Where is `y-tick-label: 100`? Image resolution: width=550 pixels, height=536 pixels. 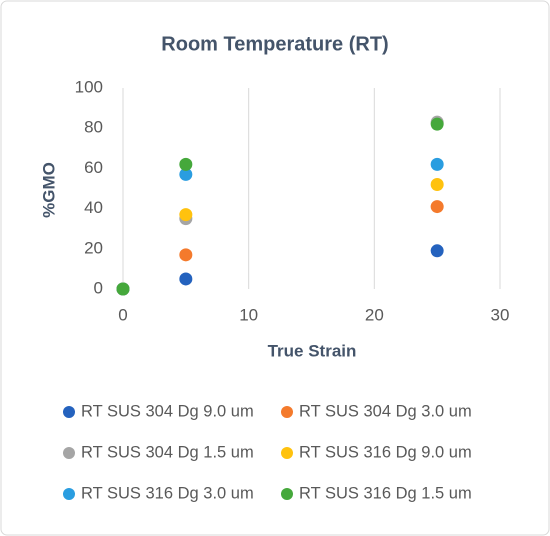
y-tick-label: 100 is located at coordinates (89, 86).